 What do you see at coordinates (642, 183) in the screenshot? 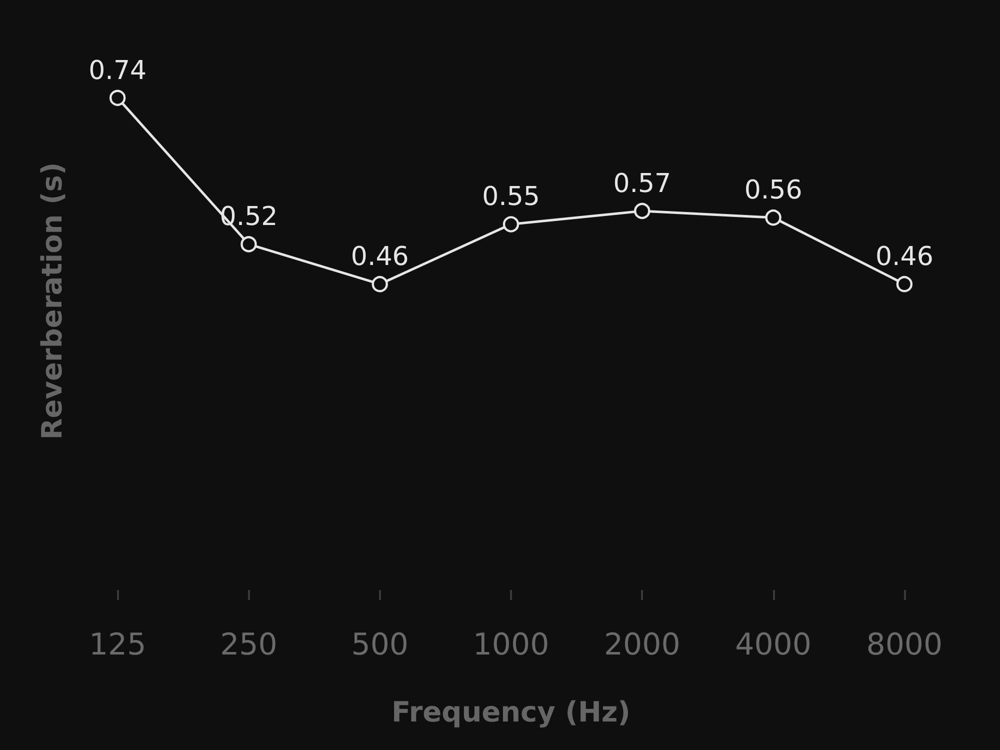
I see `data-label: 0.57` at bounding box center [642, 183].